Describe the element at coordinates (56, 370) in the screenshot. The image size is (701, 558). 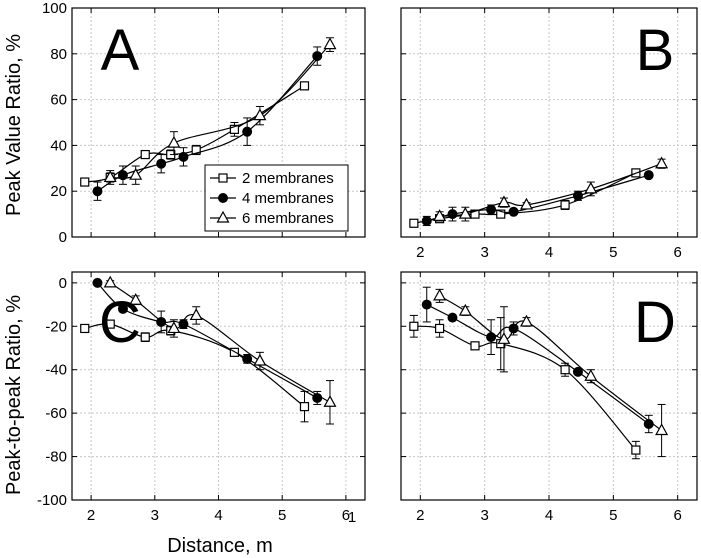
I see `y-tick-label: -40` at that location.